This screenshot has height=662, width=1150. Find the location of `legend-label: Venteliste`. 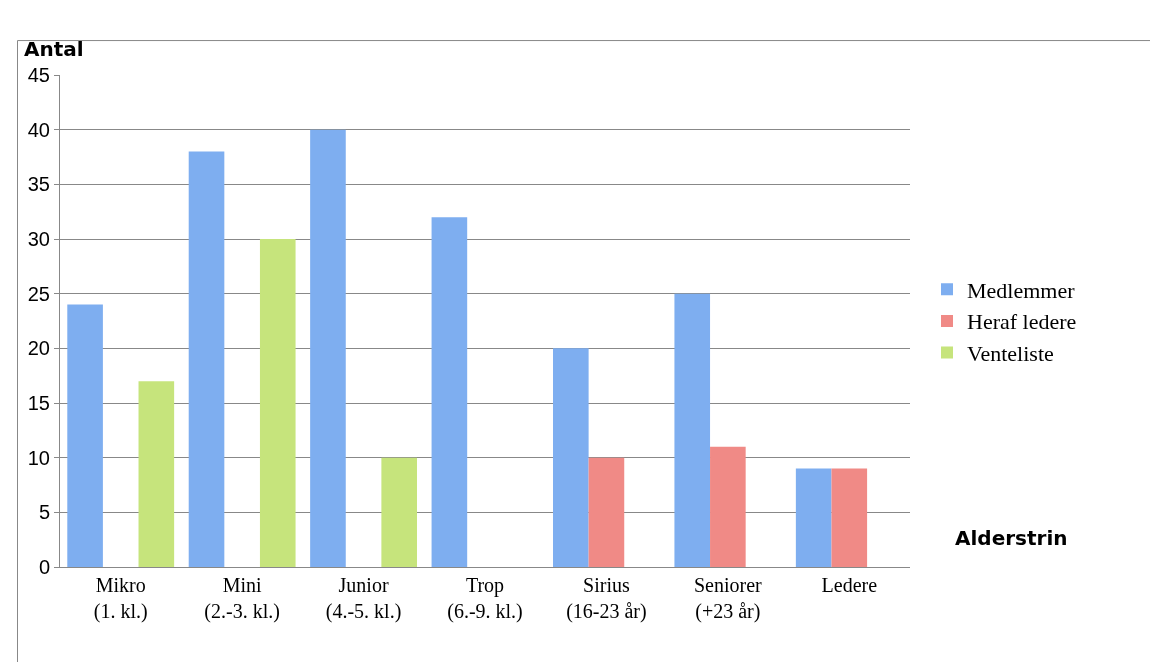

legend-label: Venteliste is located at coordinates (1010, 354).